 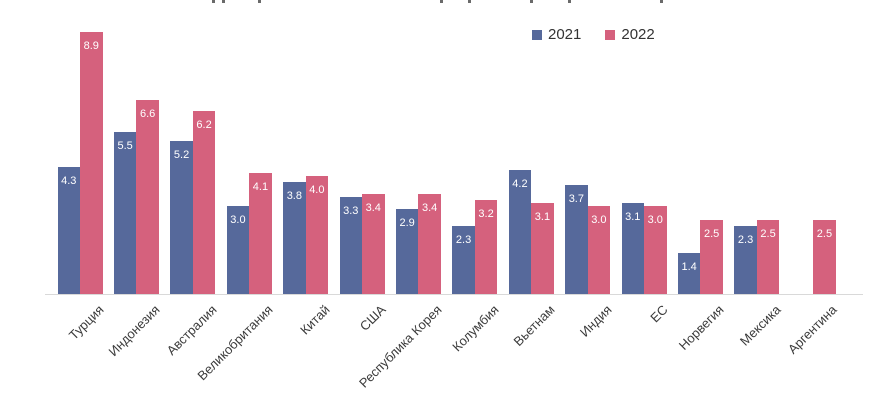 I want to click on bar-value-label: 4.3, so click(x=69, y=181).